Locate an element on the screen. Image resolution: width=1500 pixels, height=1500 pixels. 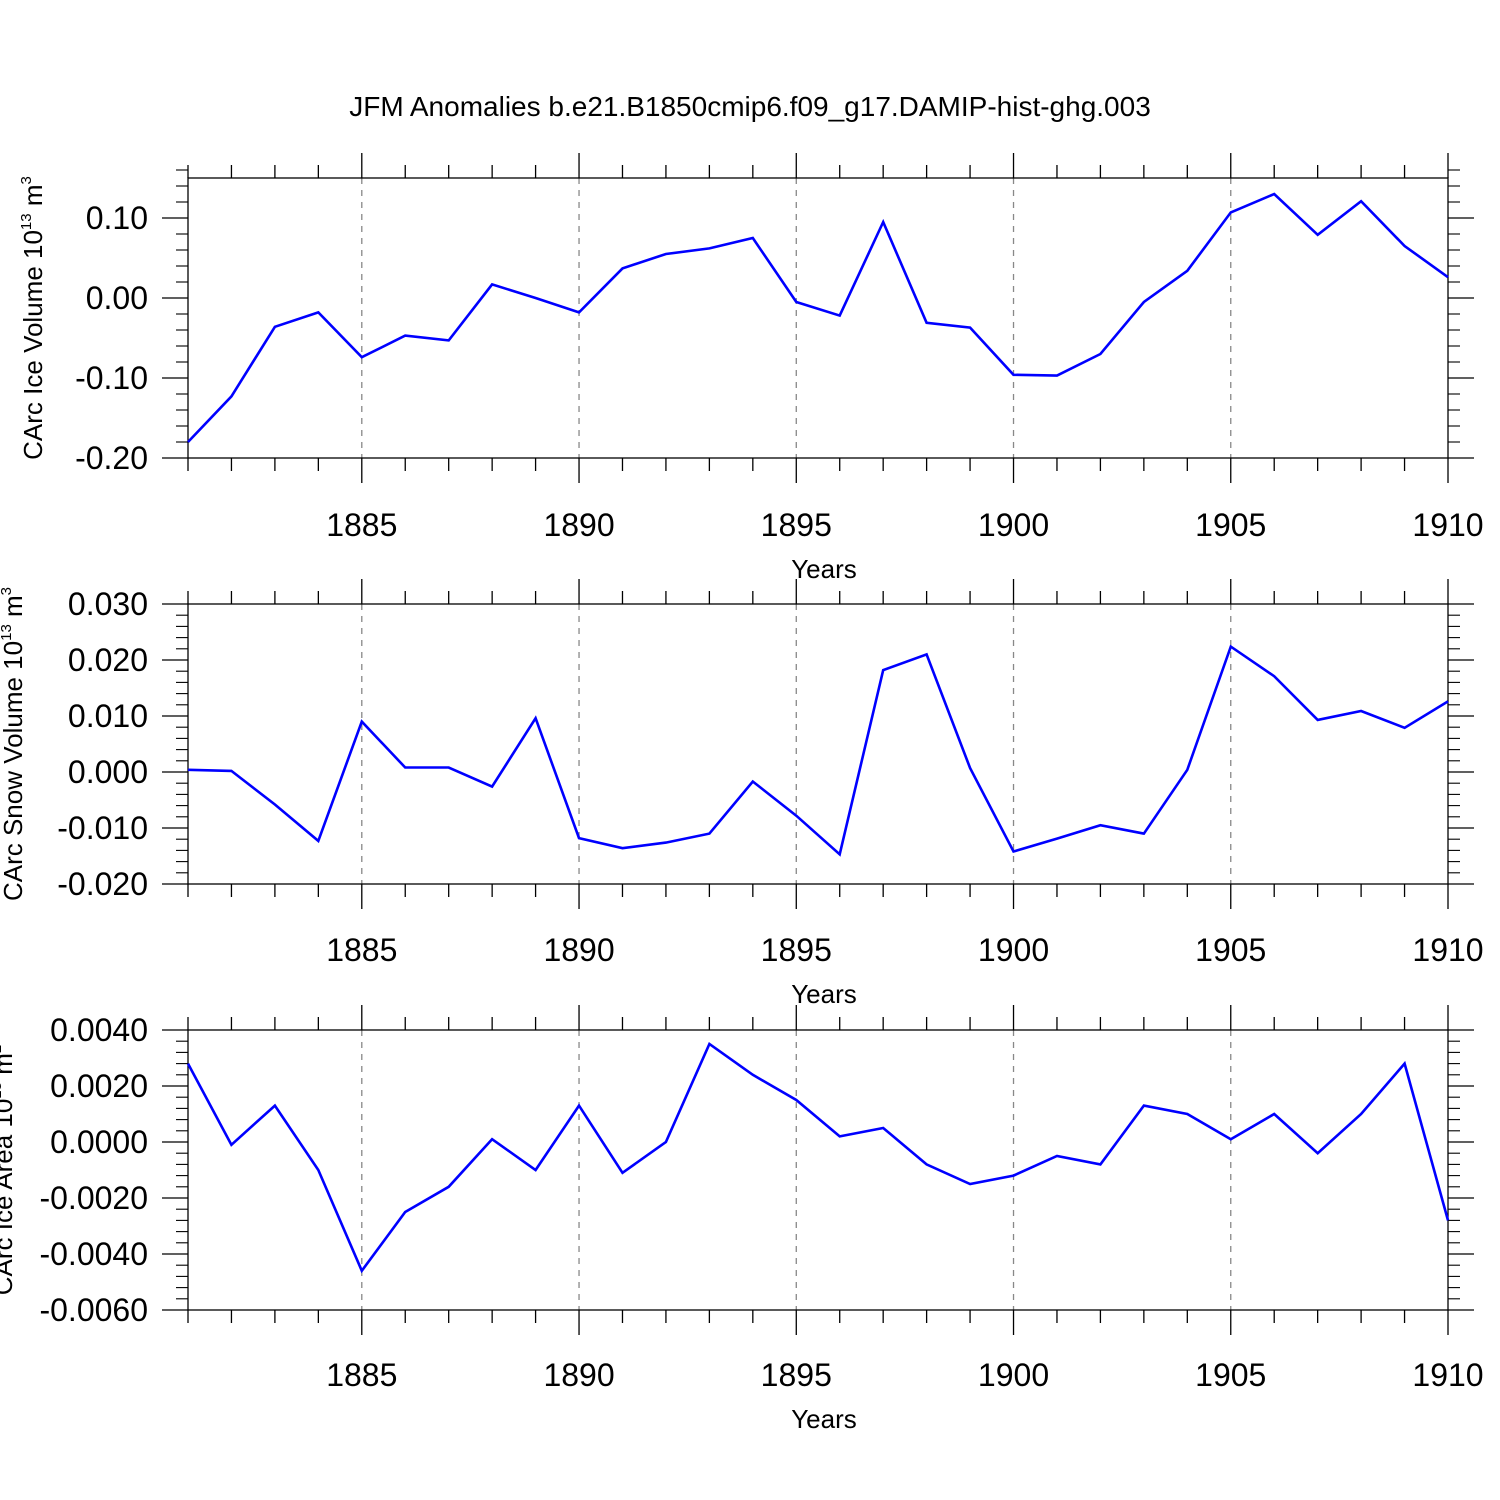
y-axis-title: CArc Ice Volume 1013 m3 is located at coordinates (33, 318).